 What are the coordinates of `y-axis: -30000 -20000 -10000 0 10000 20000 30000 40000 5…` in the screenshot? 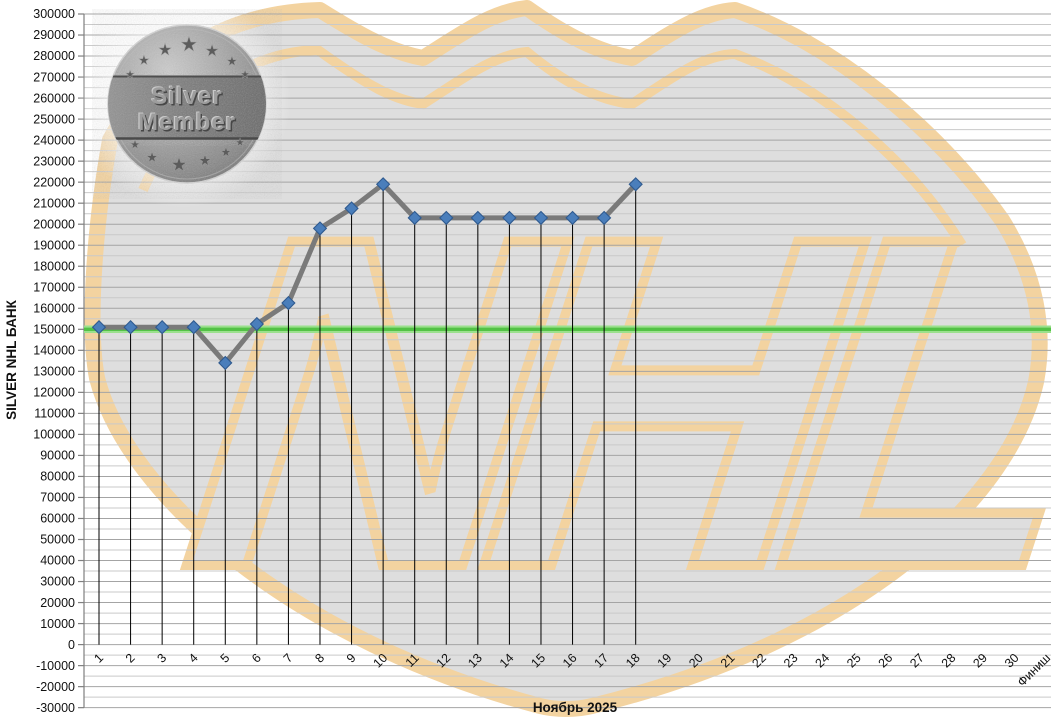 It's located at (59, 361).